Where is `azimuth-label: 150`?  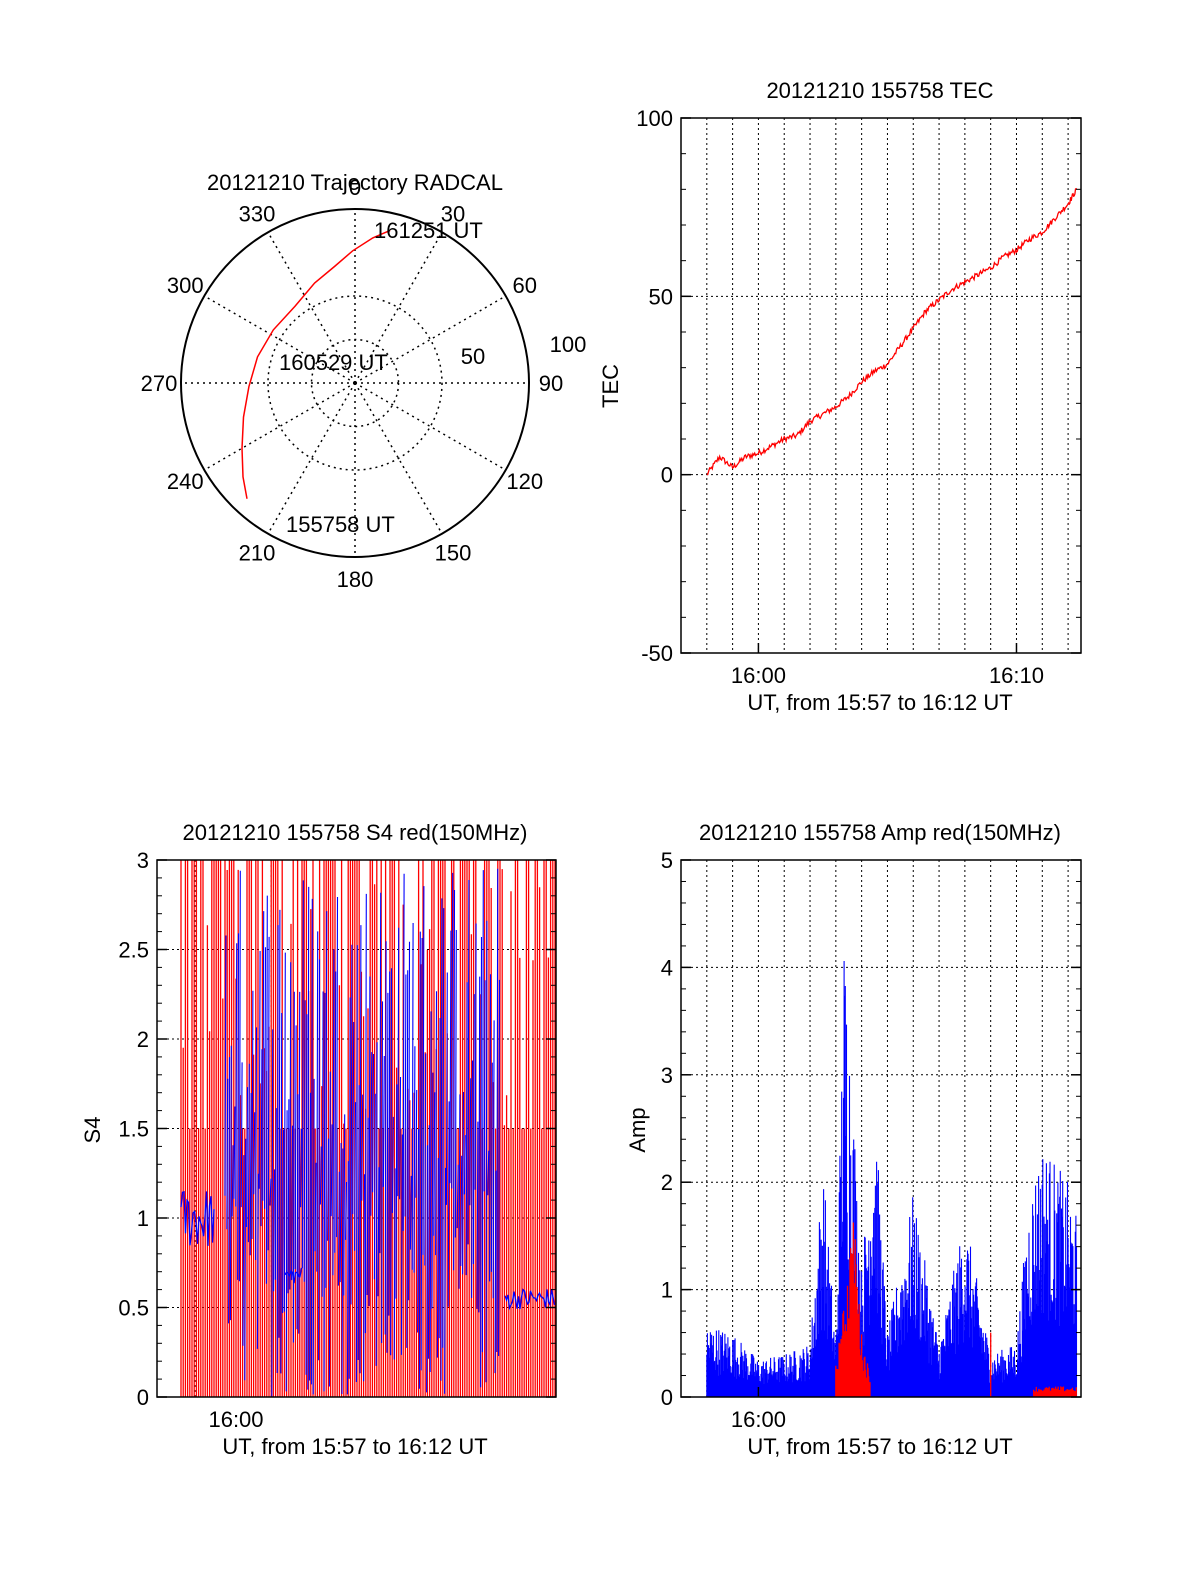 azimuth-label: 150 is located at coordinates (453, 553).